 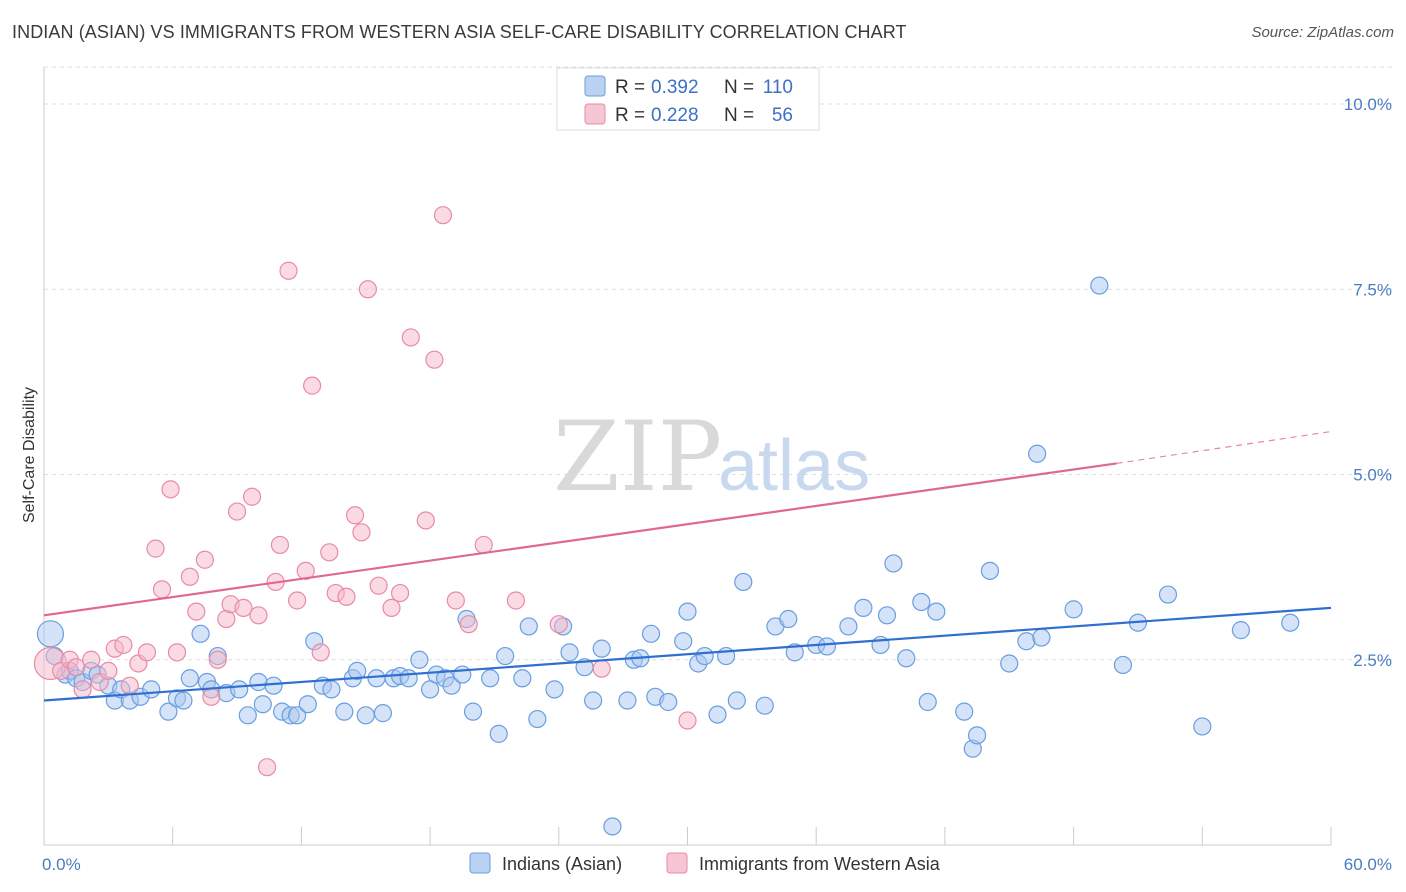 I want to click on y-tick-label: 5.0%, so click(x=1372, y=475).